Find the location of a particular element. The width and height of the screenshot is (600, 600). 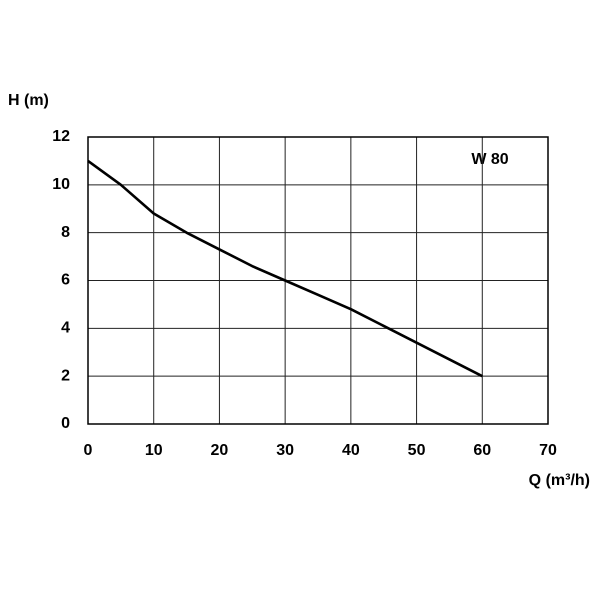

x-tick-label: 40 is located at coordinates (351, 450).